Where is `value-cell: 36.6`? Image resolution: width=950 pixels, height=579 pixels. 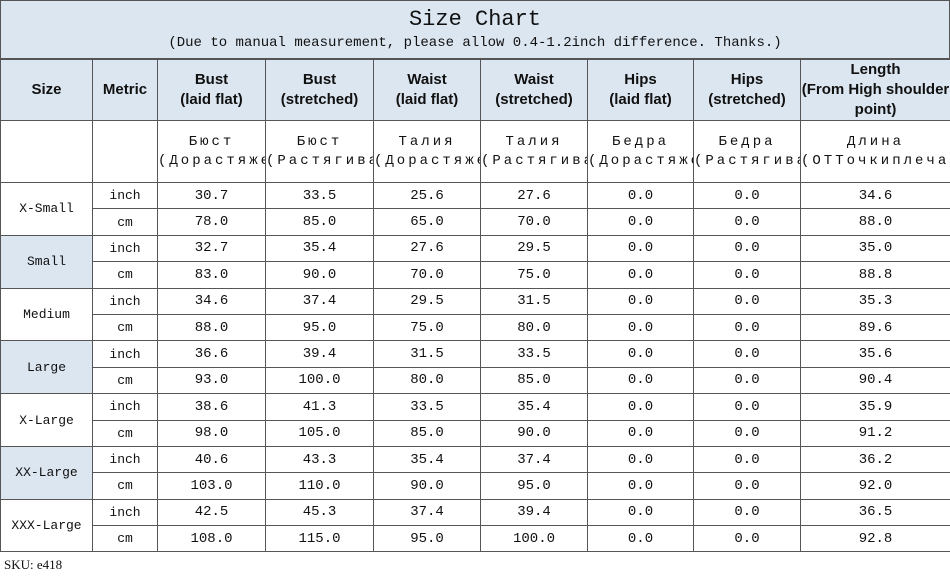
value-cell: 36.6 is located at coordinates (211, 354).